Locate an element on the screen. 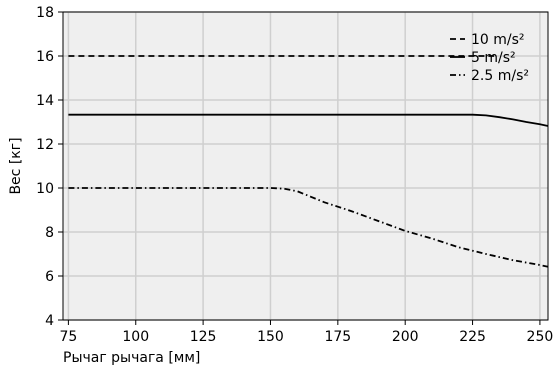 The width and height of the screenshot is (553, 371). y-tick-label: 18 is located at coordinates (45, 13).